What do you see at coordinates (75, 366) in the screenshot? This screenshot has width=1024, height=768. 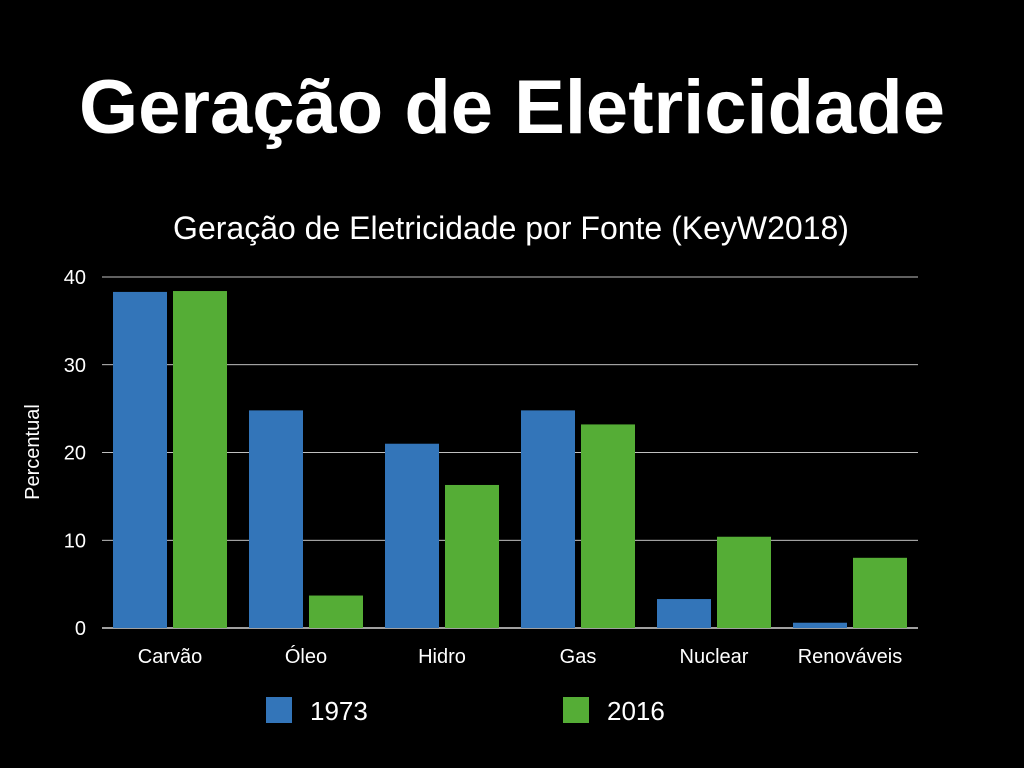 I see `y-tick-label: 30` at bounding box center [75, 366].